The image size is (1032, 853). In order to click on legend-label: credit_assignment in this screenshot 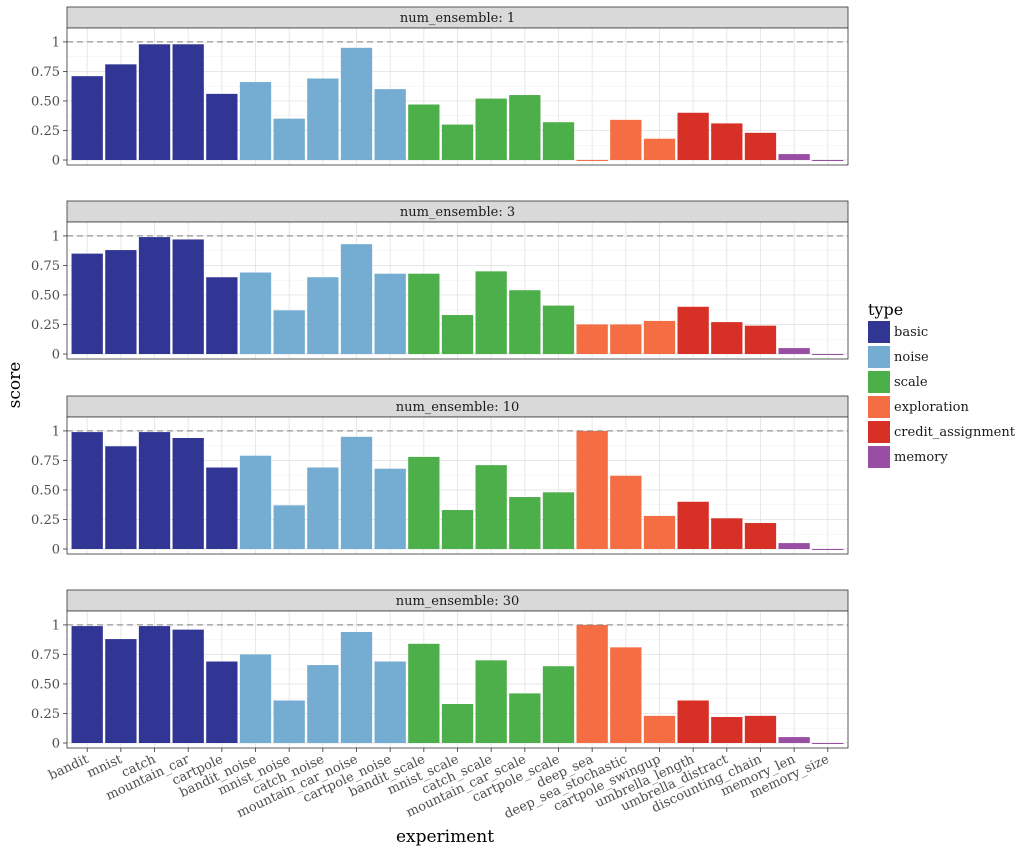, I will do `click(955, 432)`.